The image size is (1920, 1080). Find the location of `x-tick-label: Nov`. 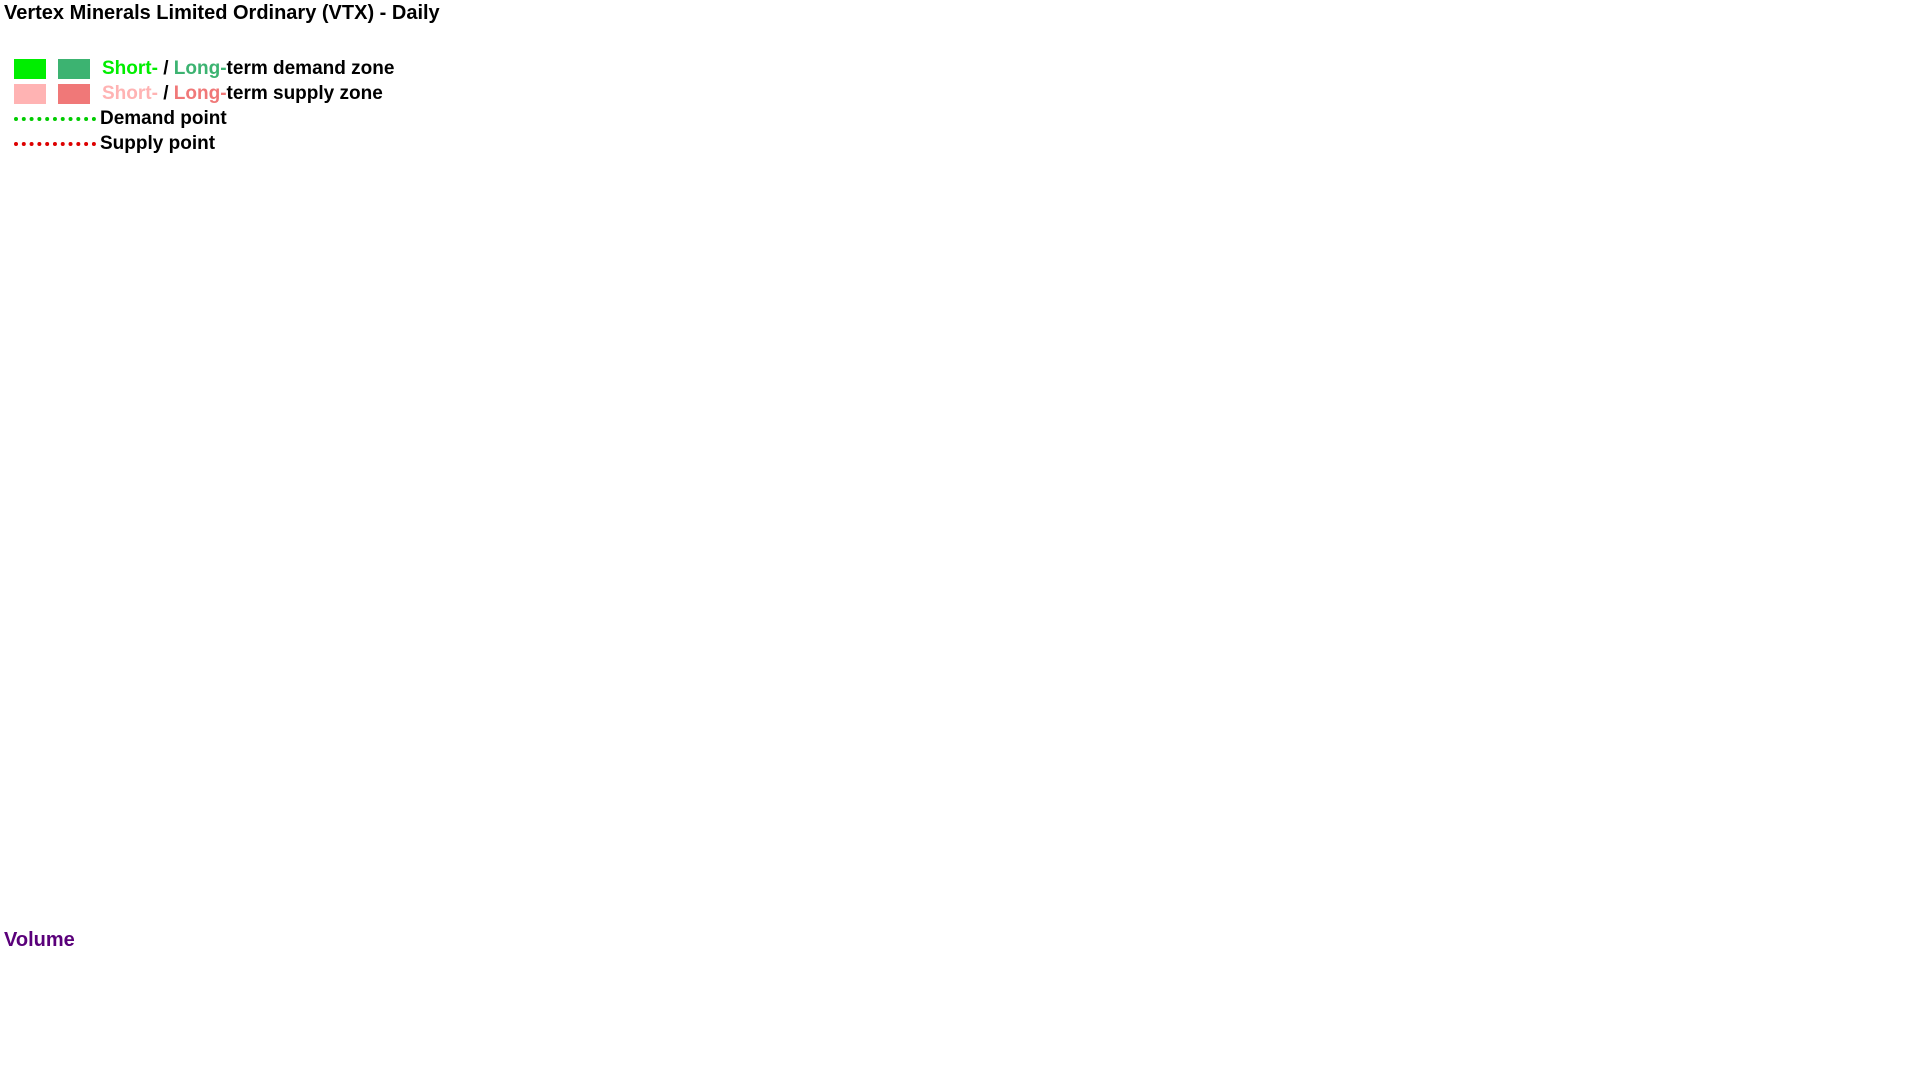

x-tick-label: Nov is located at coordinates (1514, 912).